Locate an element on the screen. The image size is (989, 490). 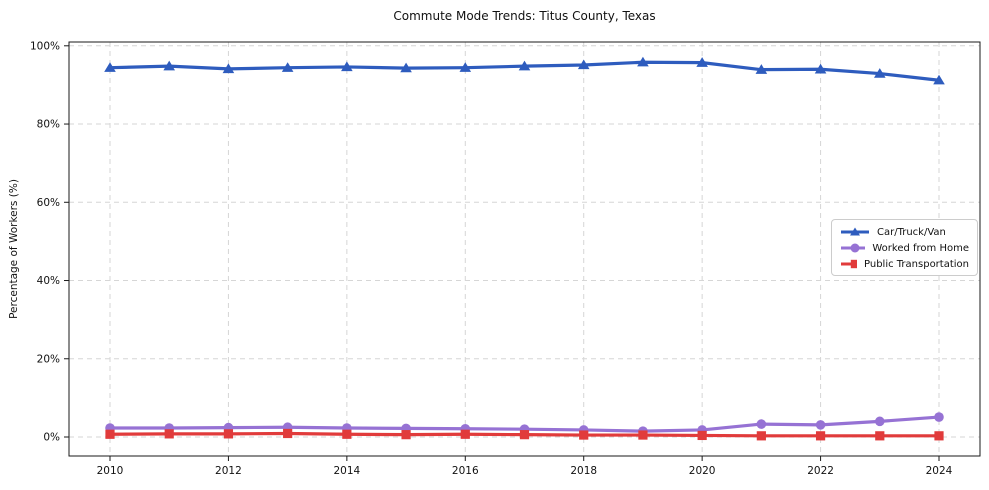
legend-item: Public Transportation is located at coordinates (904, 264).